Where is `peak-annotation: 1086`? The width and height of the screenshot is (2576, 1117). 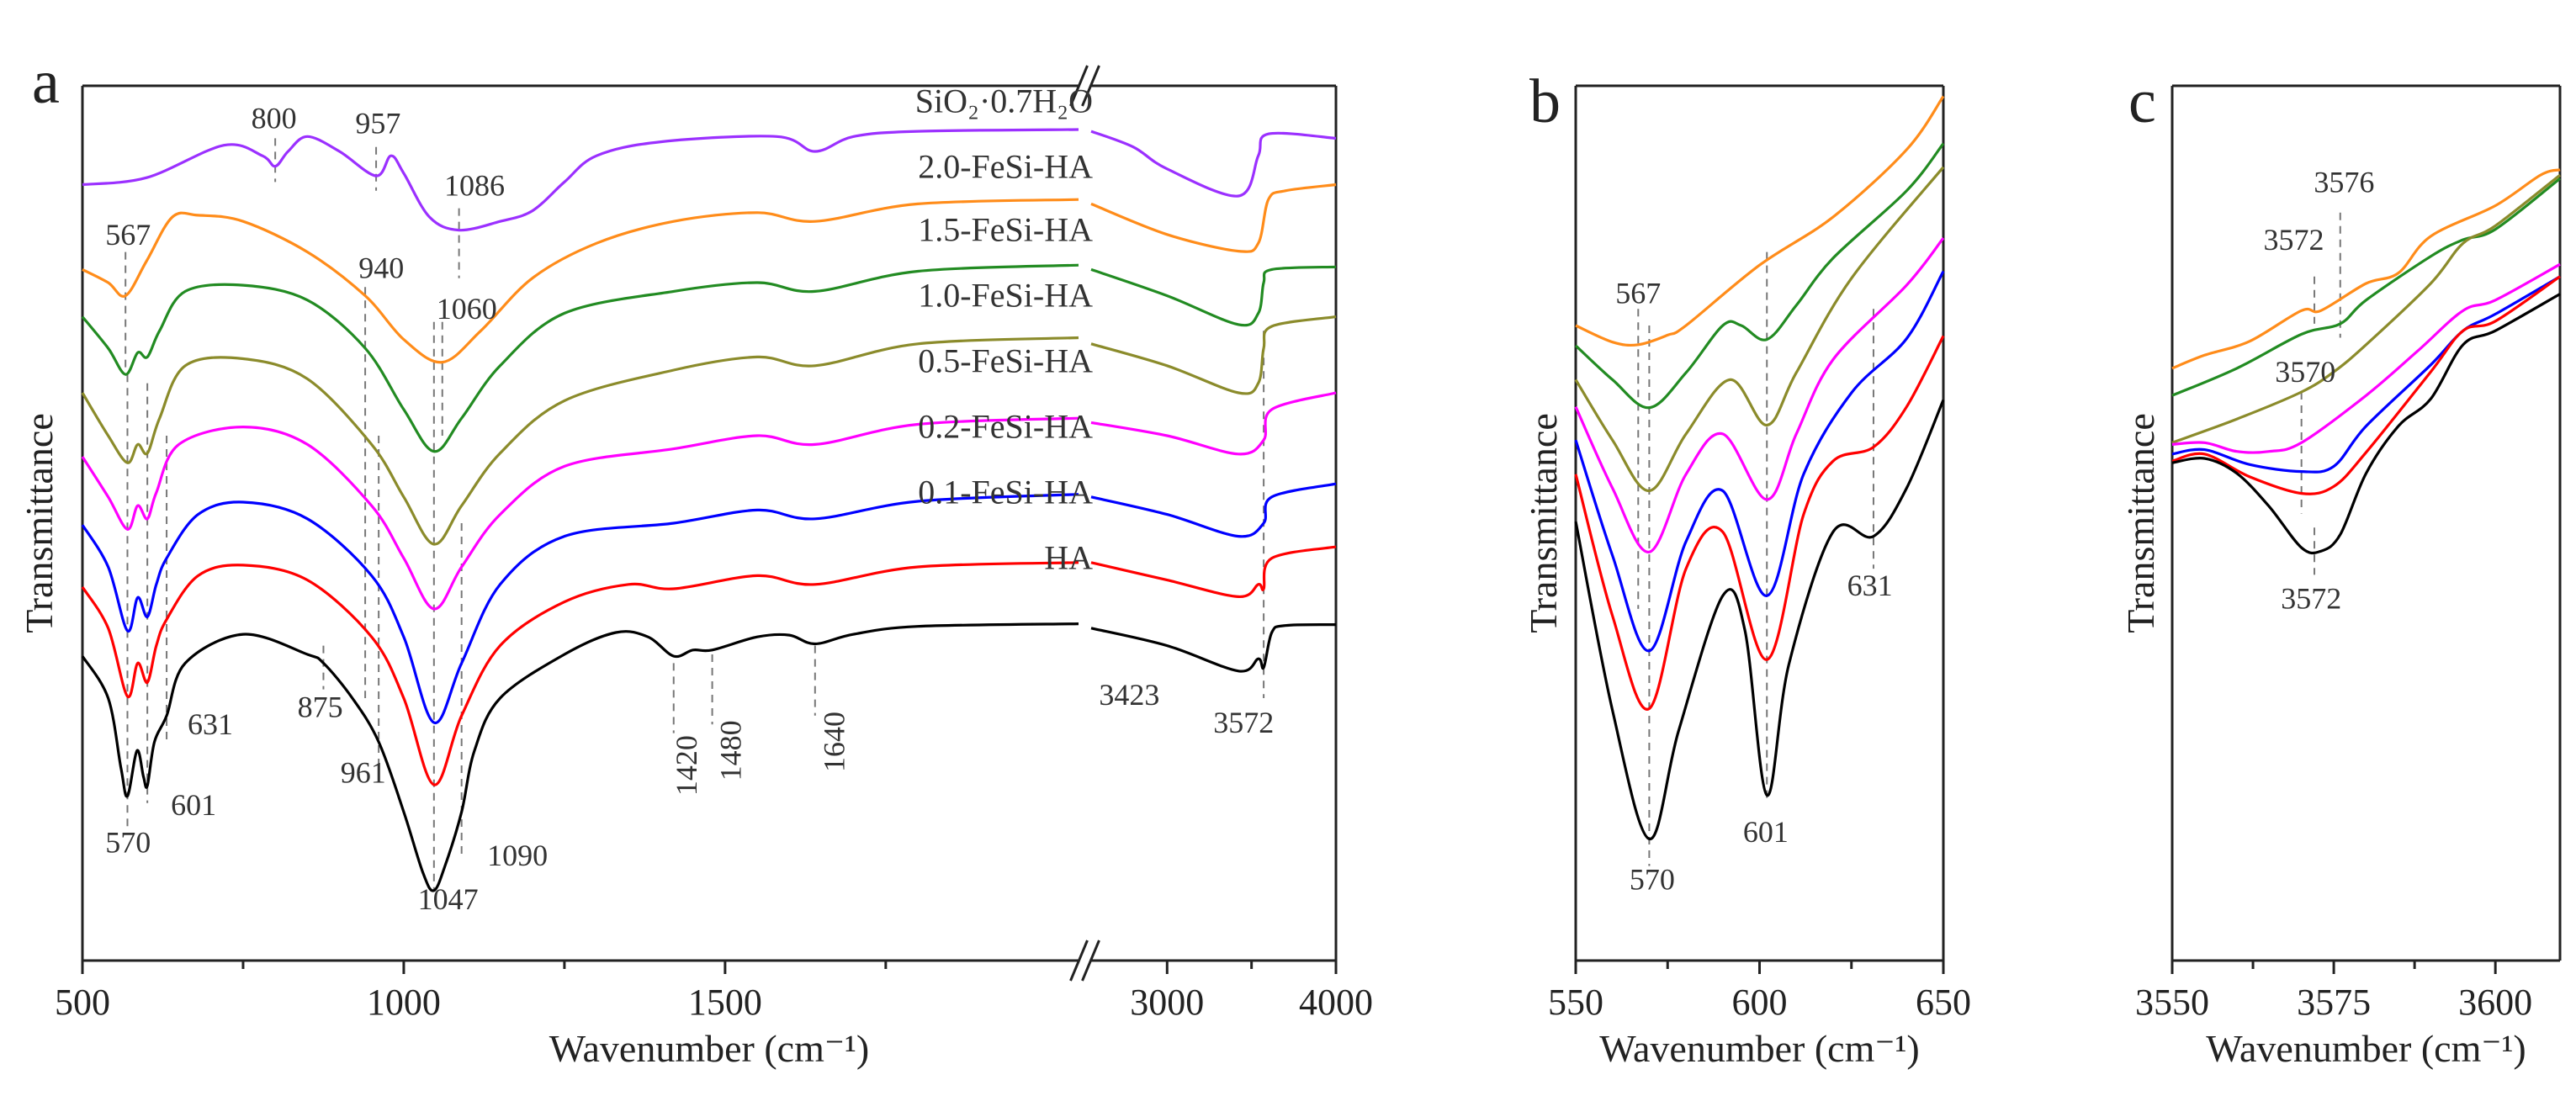 peak-annotation: 1086 is located at coordinates (474, 186).